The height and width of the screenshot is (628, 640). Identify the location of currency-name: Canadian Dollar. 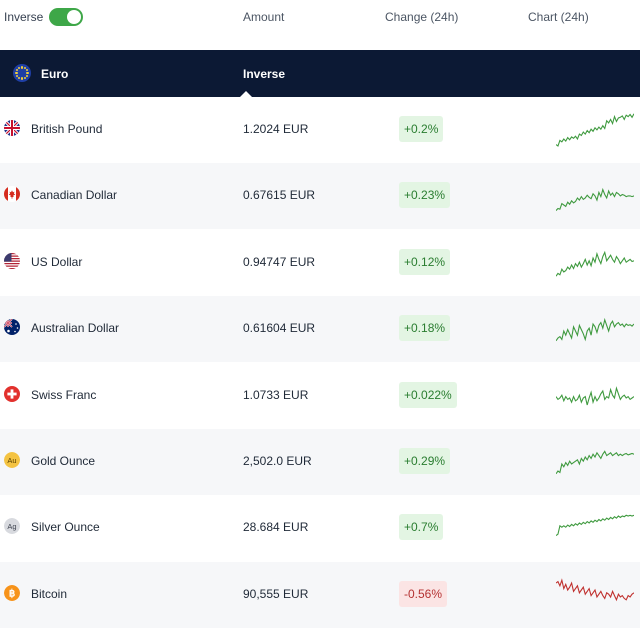
(74, 195).